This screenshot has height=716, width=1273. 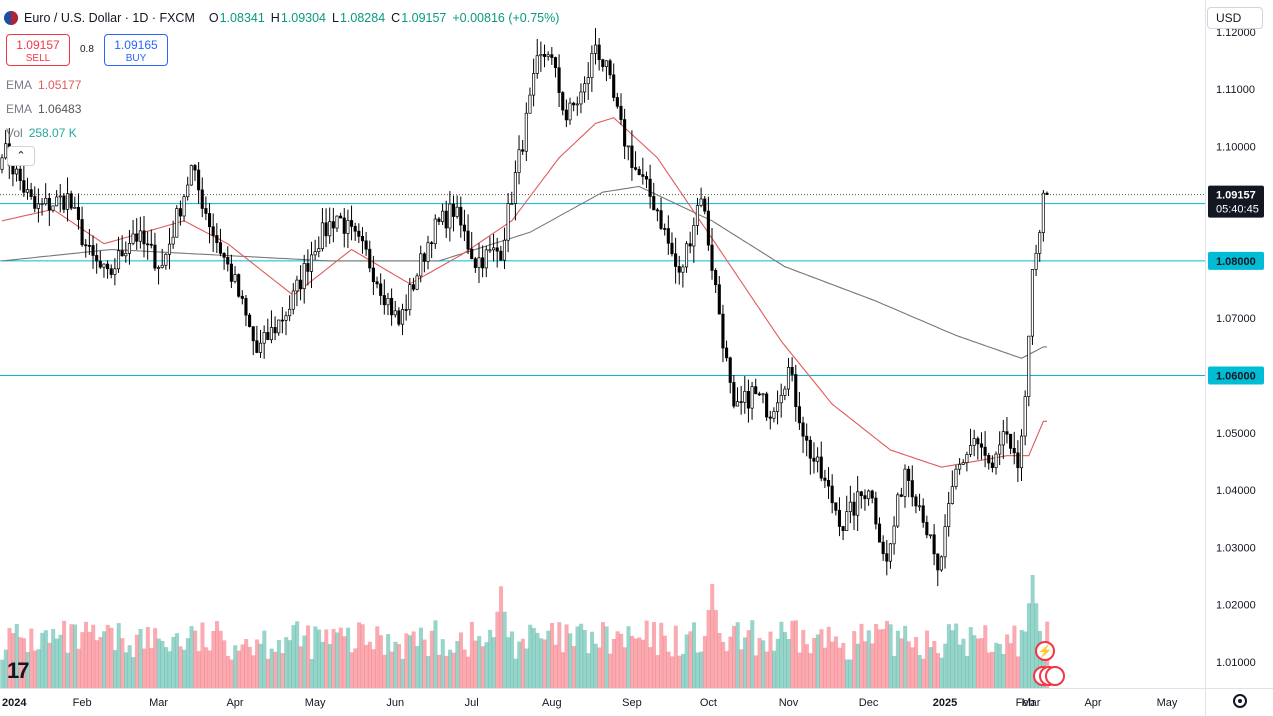 I want to click on sell-label: SELL, so click(x=38, y=58).